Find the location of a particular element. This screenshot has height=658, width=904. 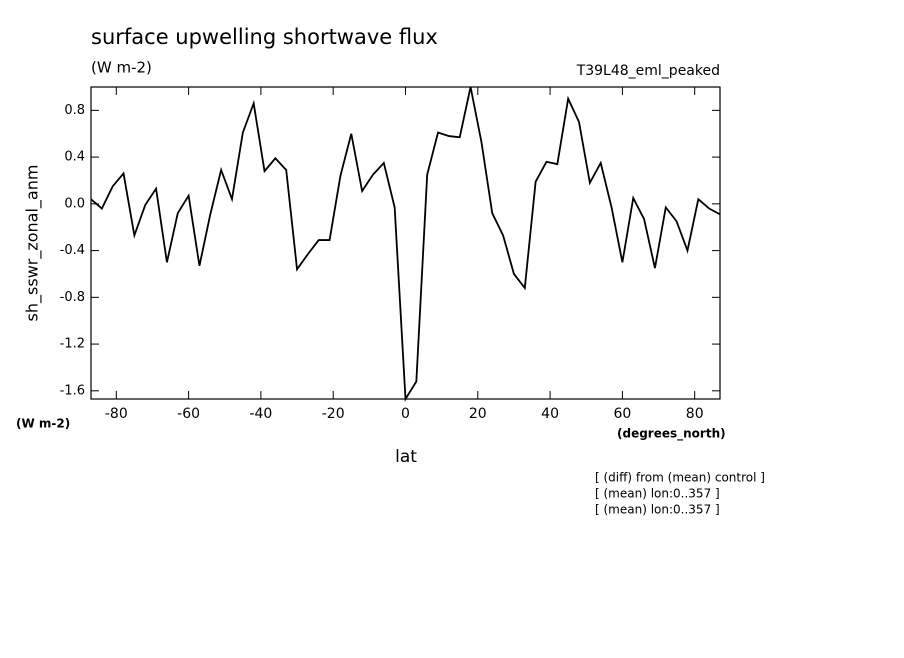

x-tick-label: -80 is located at coordinates (116, 414).